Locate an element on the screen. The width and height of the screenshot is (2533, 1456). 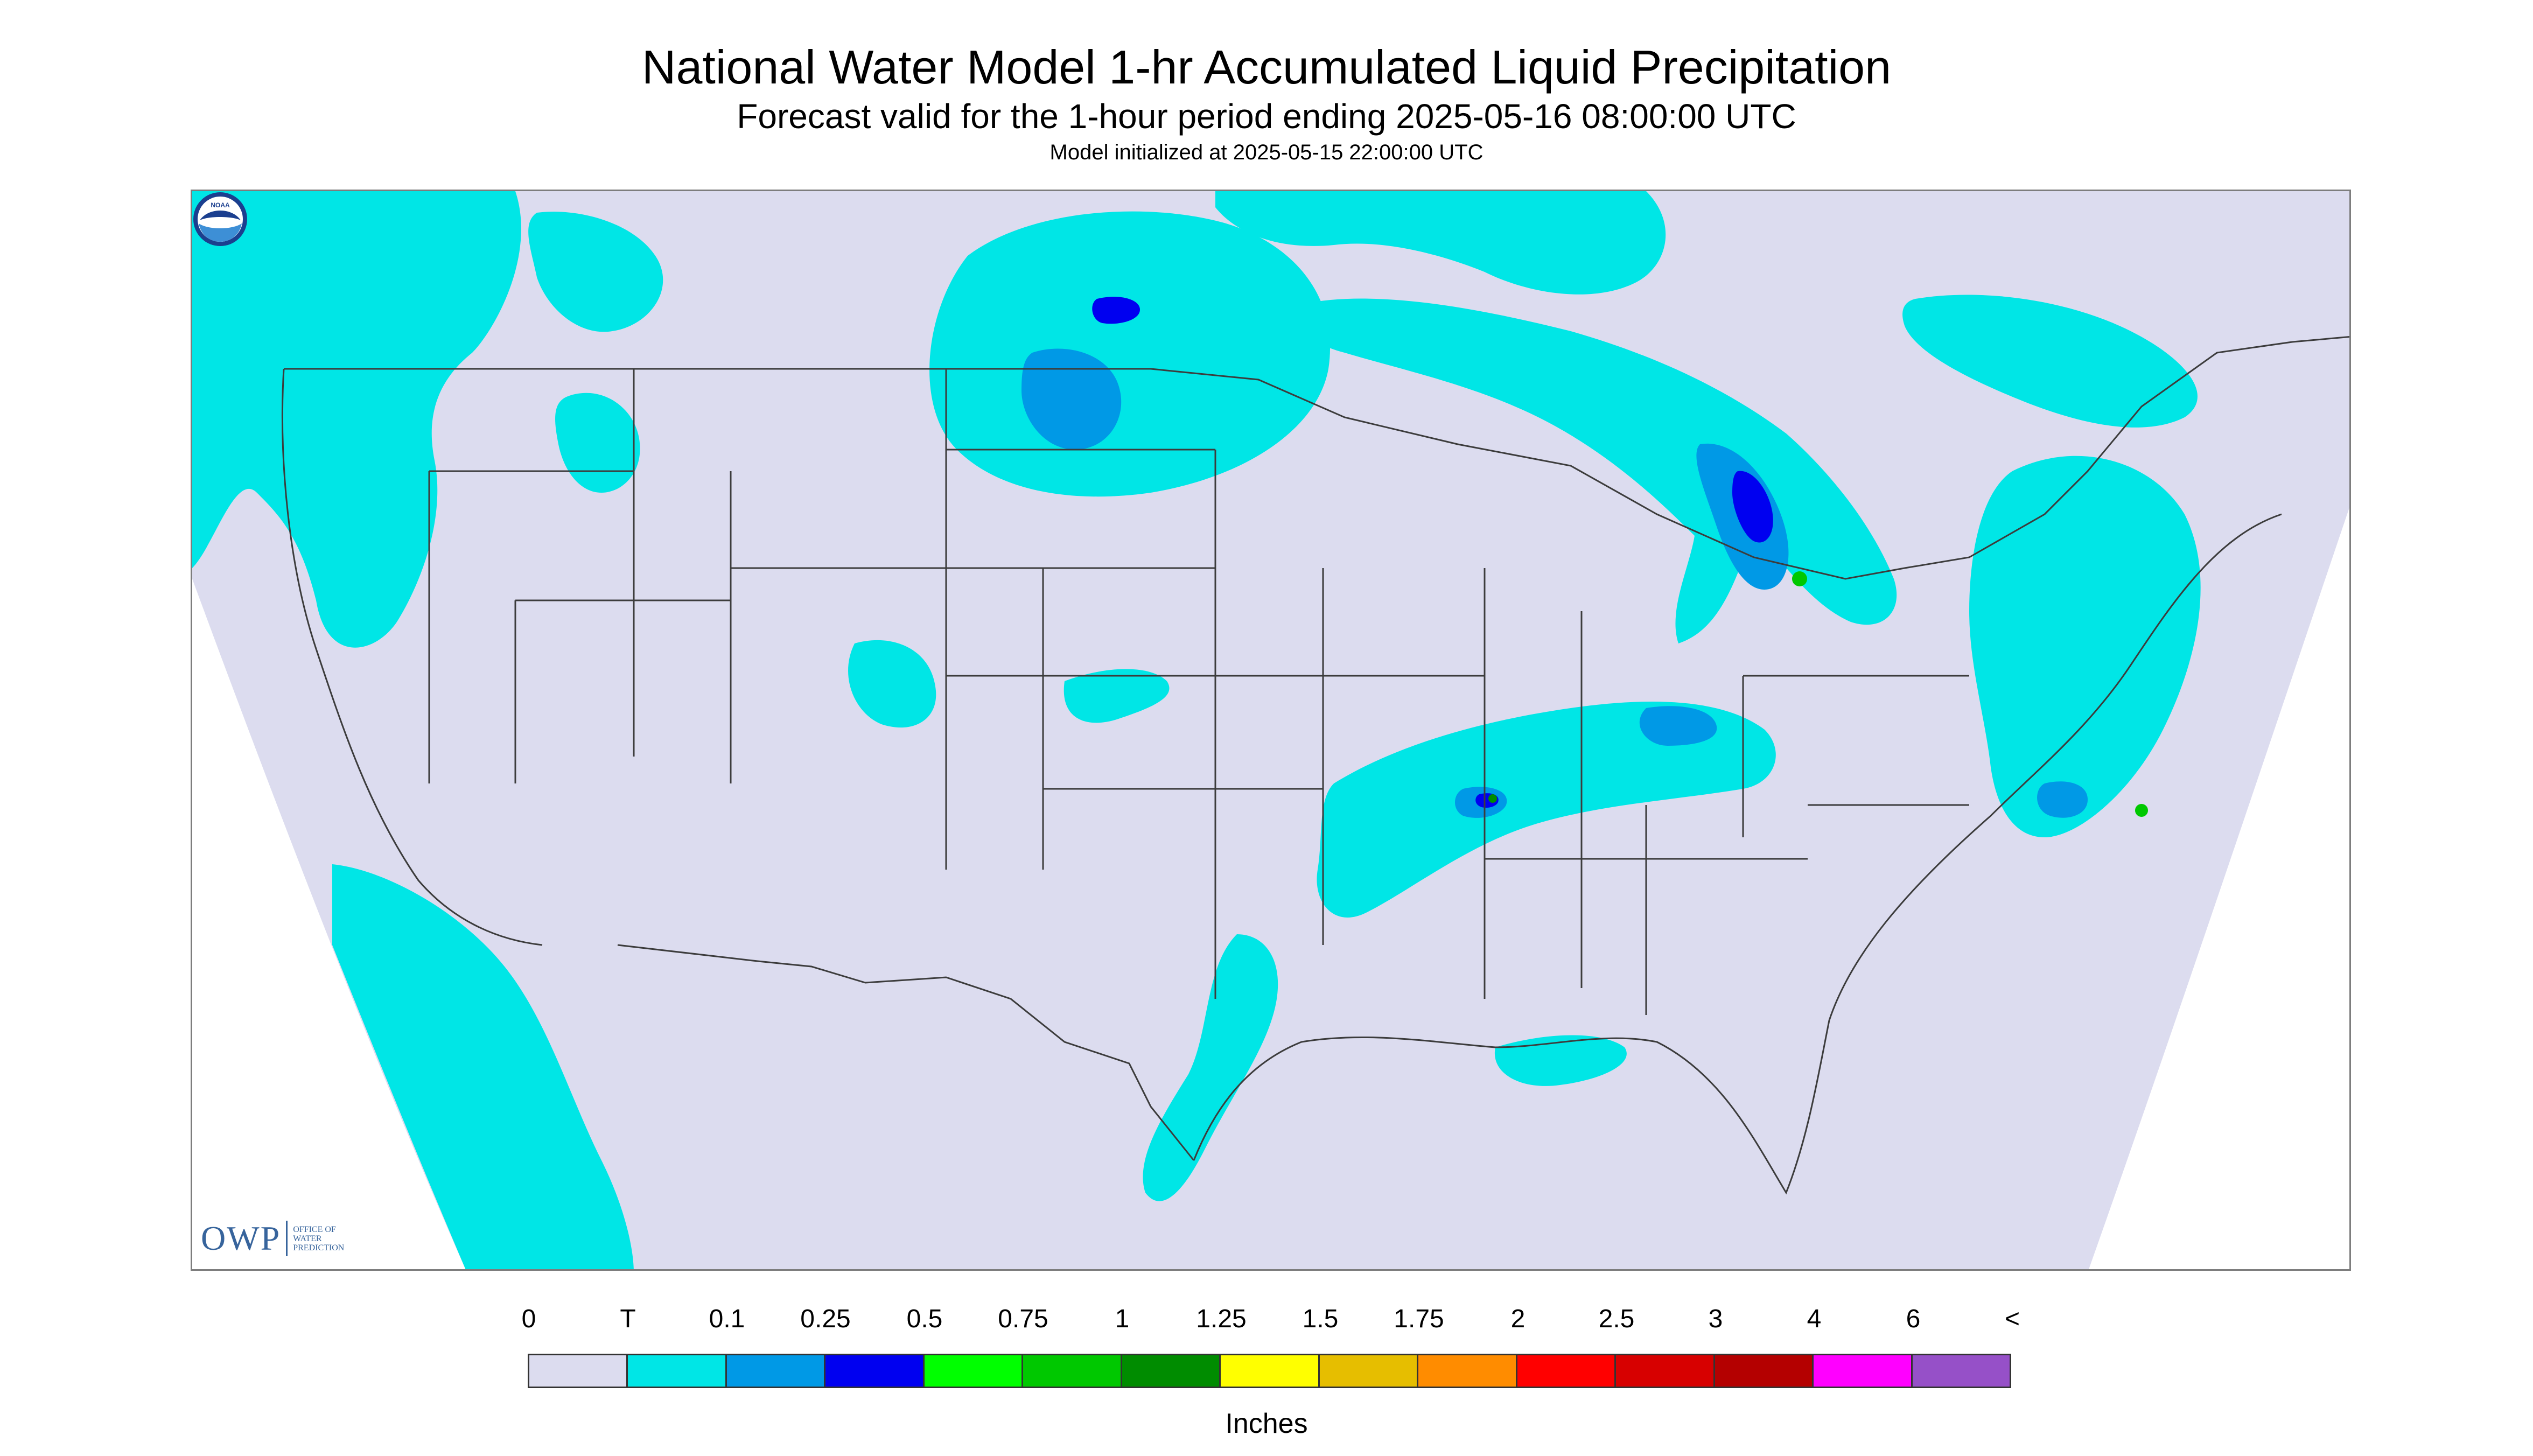
precip-area-lakes-heavy is located at coordinates (1752, 507).